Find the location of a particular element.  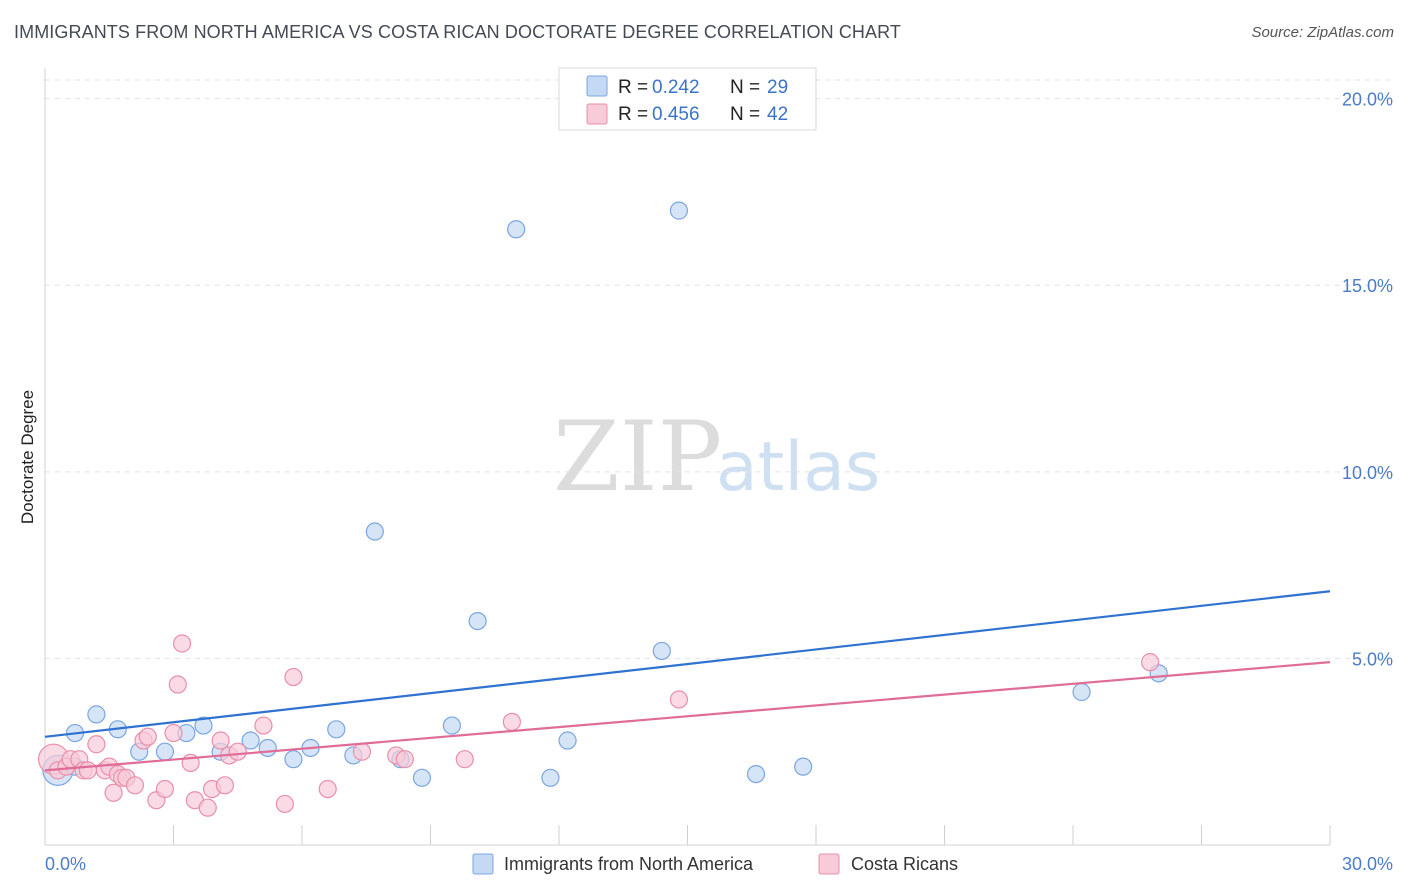

costa-ricans-trend-line is located at coordinates (687, 716).